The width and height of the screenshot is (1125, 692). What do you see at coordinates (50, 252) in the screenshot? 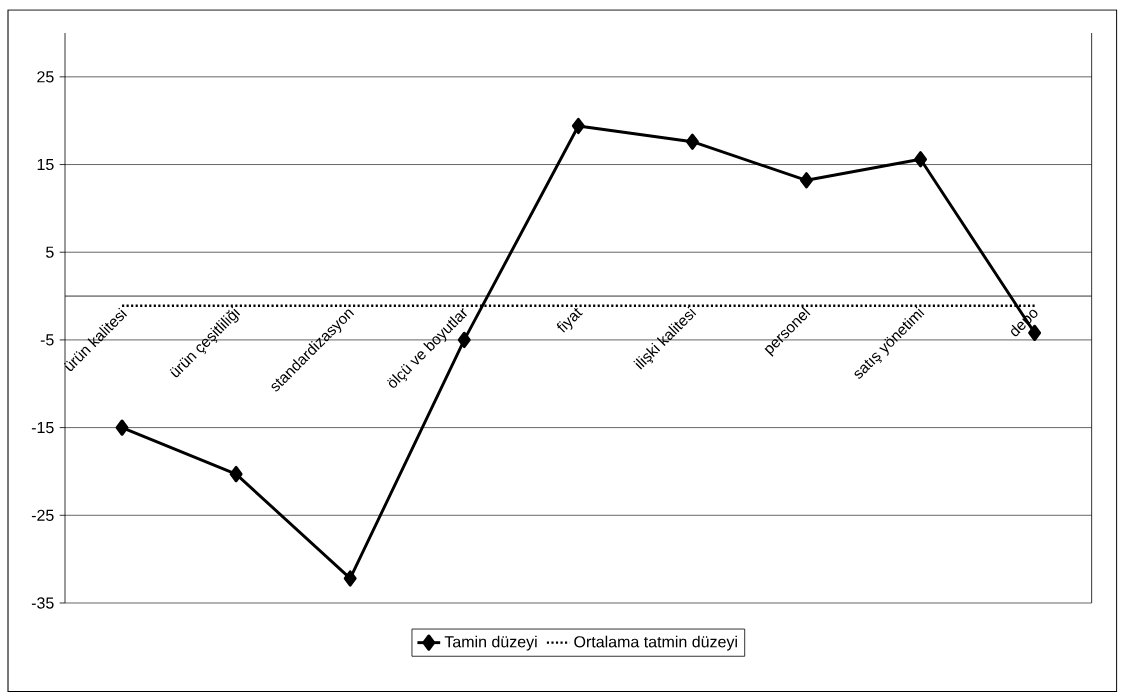
I see `y-tick-label: 5` at bounding box center [50, 252].